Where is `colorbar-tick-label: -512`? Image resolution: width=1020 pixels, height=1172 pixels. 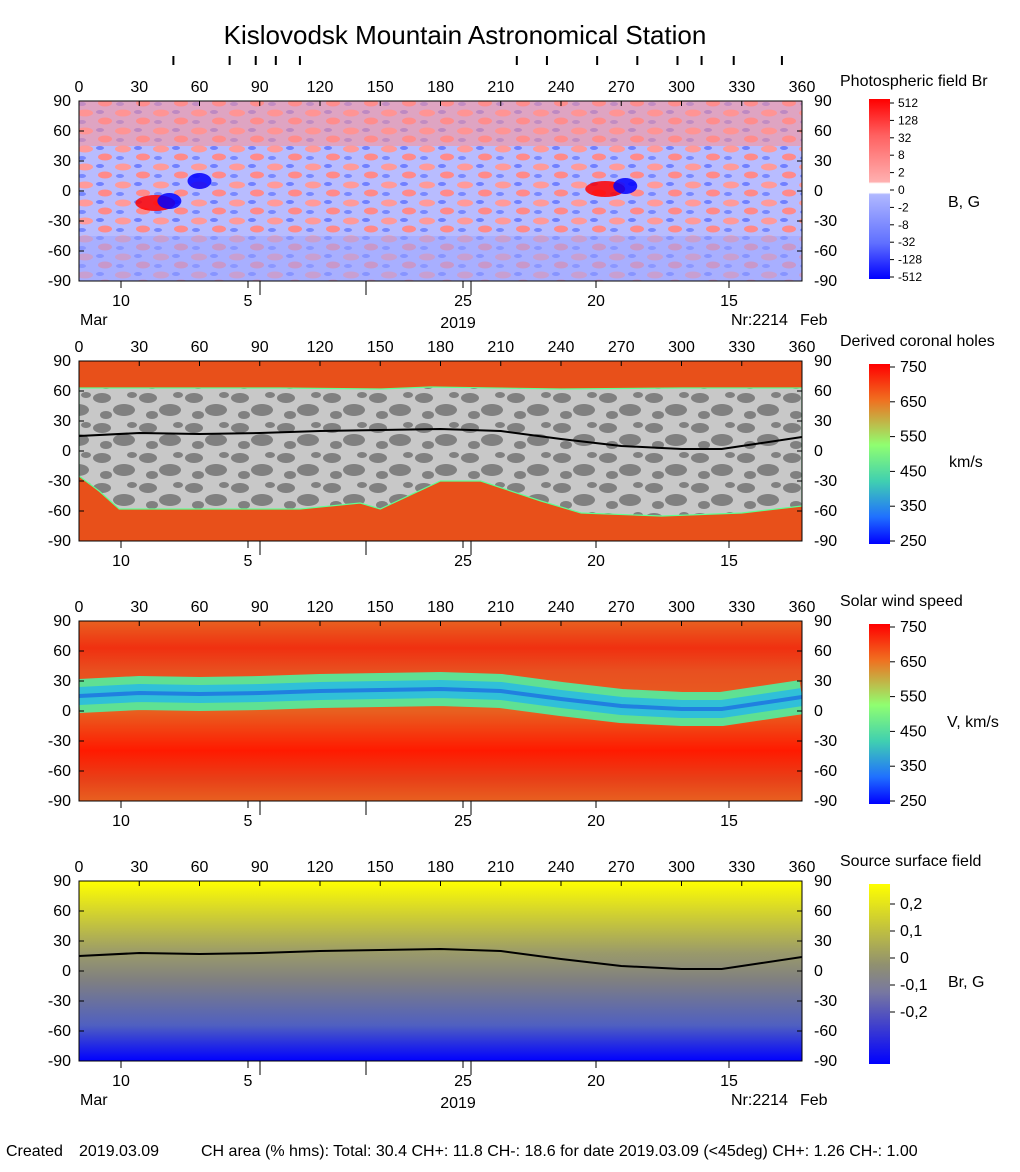 colorbar-tick-label: -512 is located at coordinates (910, 277).